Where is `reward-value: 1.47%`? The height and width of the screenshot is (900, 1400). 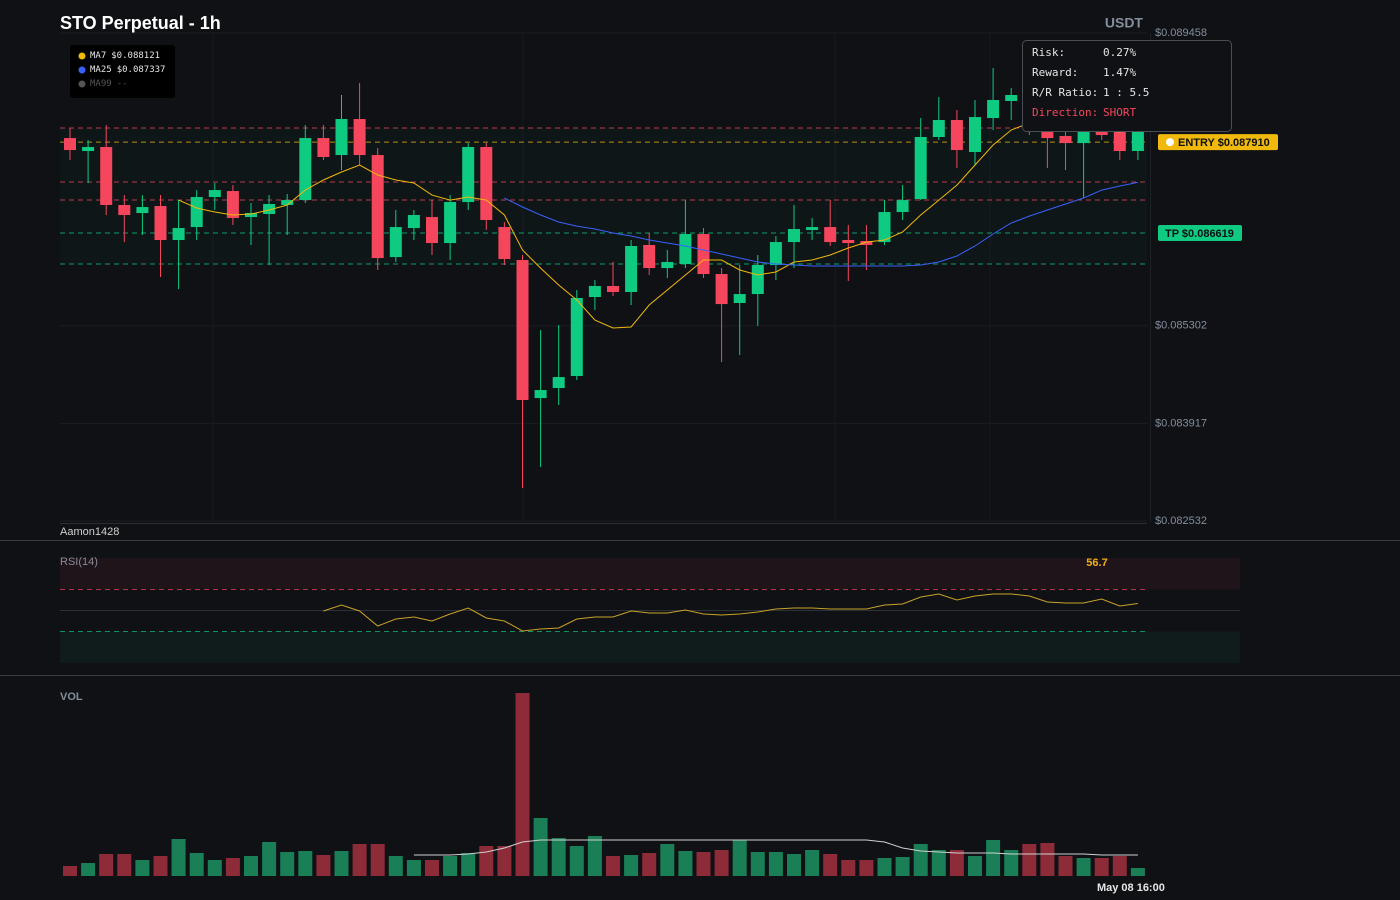
reward-value: 1.47% is located at coordinates (1119, 72).